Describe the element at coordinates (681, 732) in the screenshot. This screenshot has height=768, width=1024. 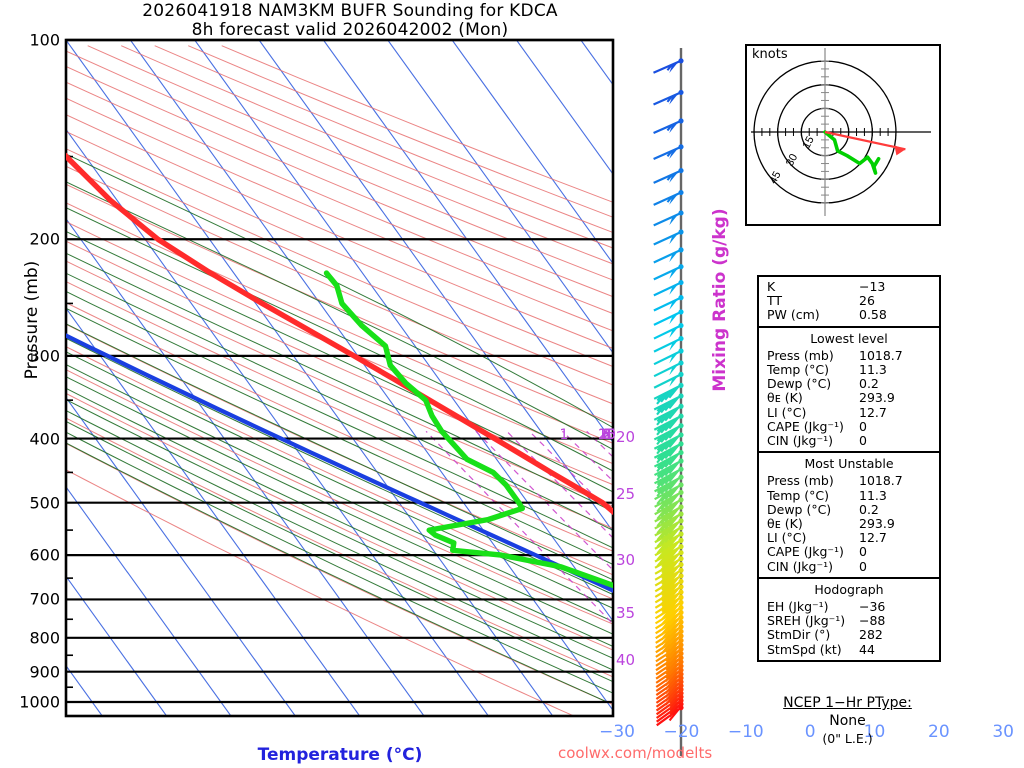
I see `temperature-tick-label: −20` at that location.